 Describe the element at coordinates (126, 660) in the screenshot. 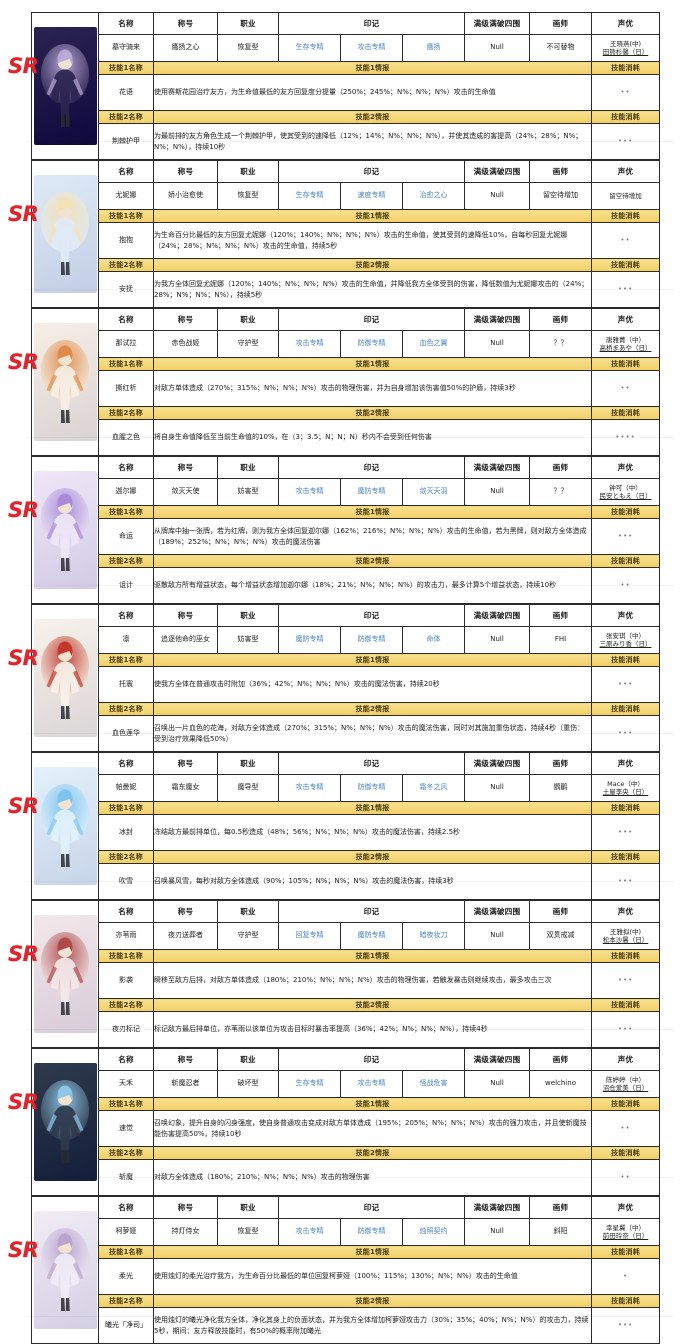

I see `skill1-name-label: 技能1名称` at that location.